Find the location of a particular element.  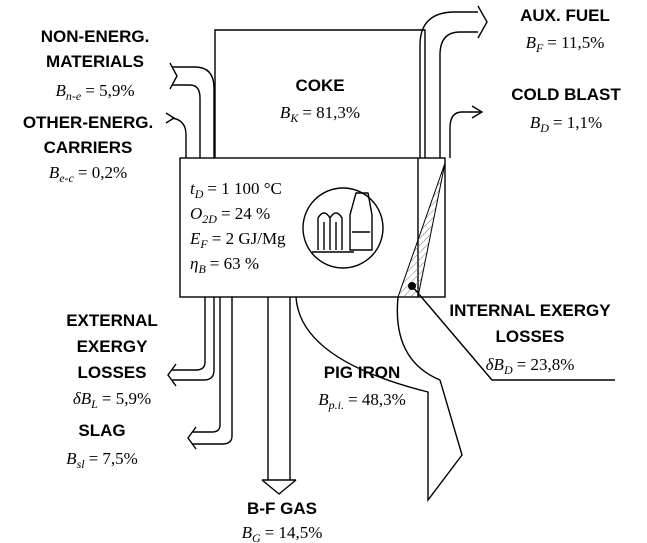

formula: tD = 1 100 °C is located at coordinates (236, 190).